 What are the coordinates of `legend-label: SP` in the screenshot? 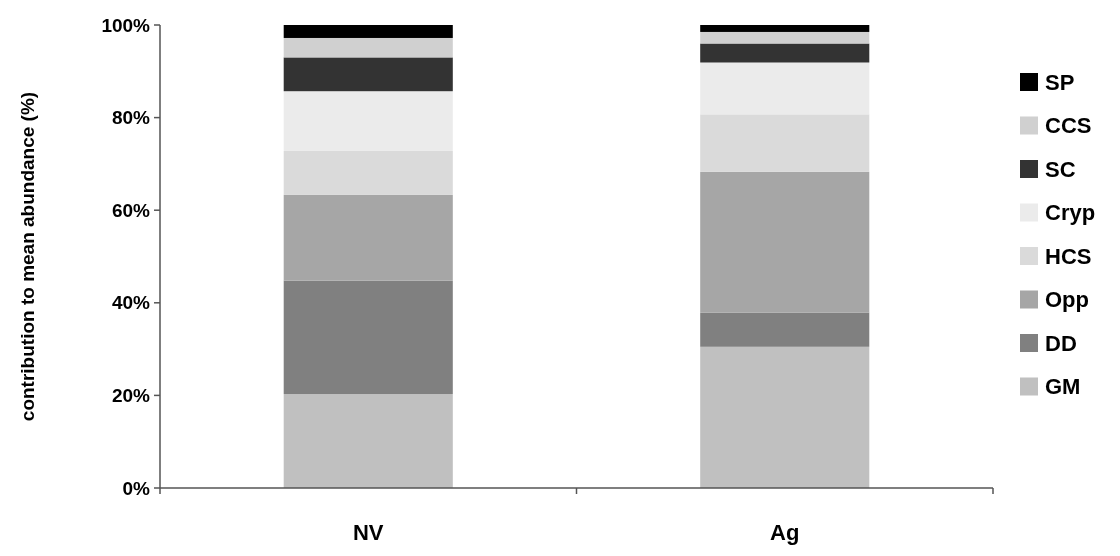 It's located at (1060, 82).